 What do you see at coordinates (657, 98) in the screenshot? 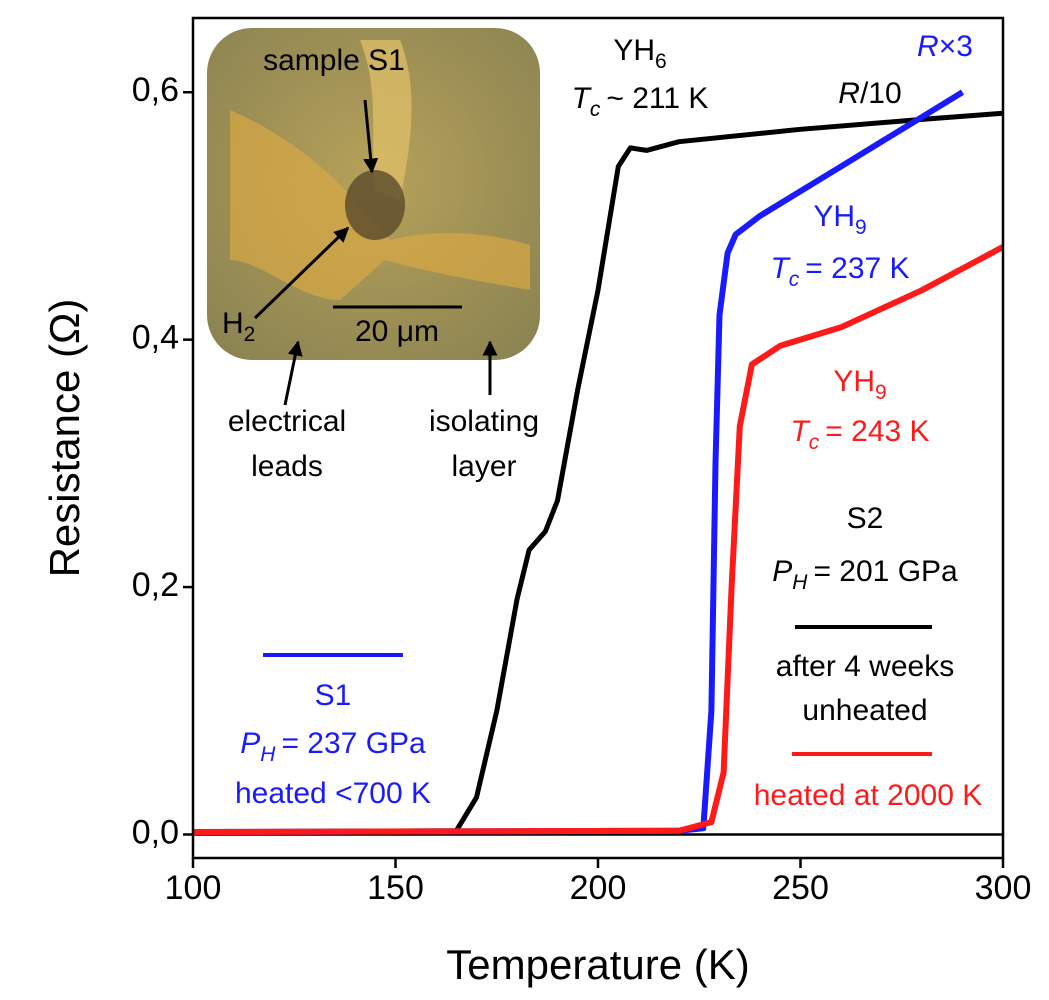
I see `annotation: ~ 211 K` at bounding box center [657, 98].